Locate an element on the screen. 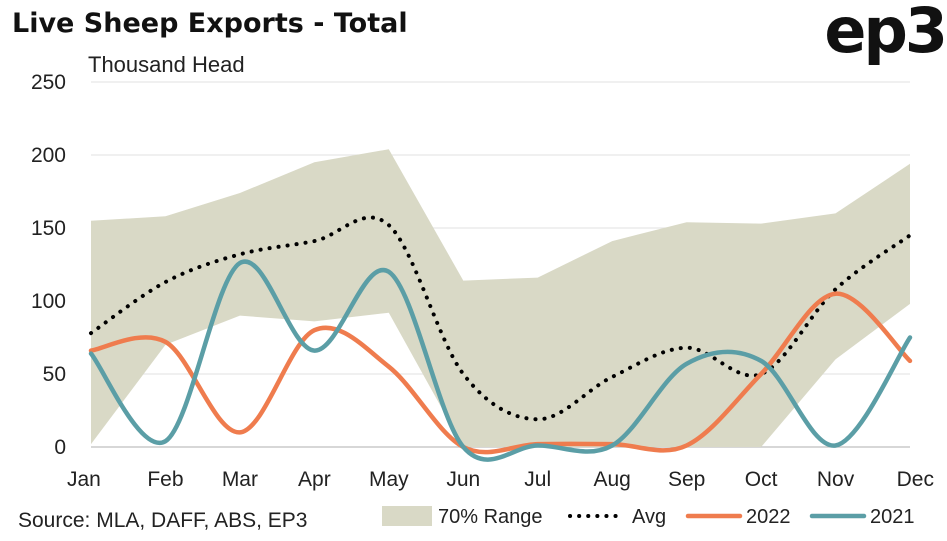  legend-label-range: 70% Range is located at coordinates (490, 517).